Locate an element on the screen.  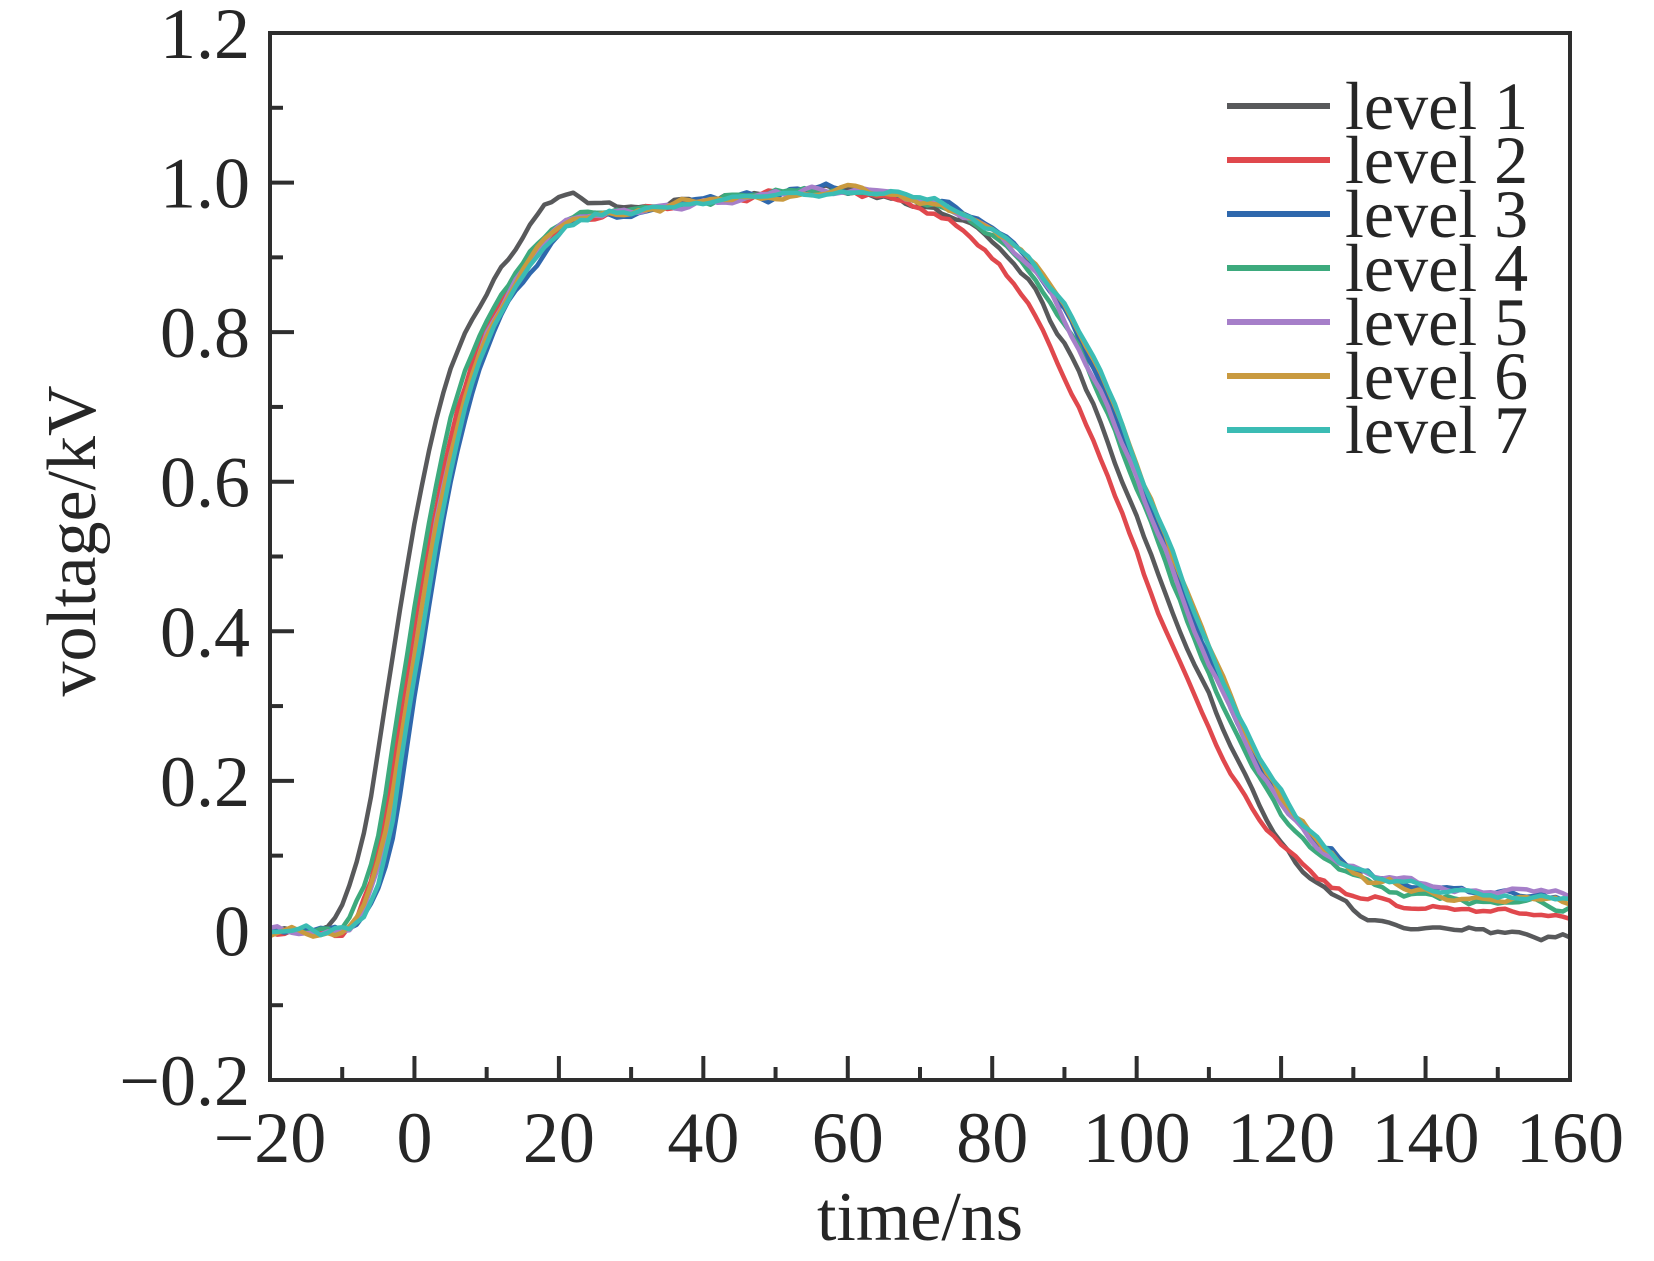
legend-item-level-1: level 1 is located at coordinates (1377, 106).